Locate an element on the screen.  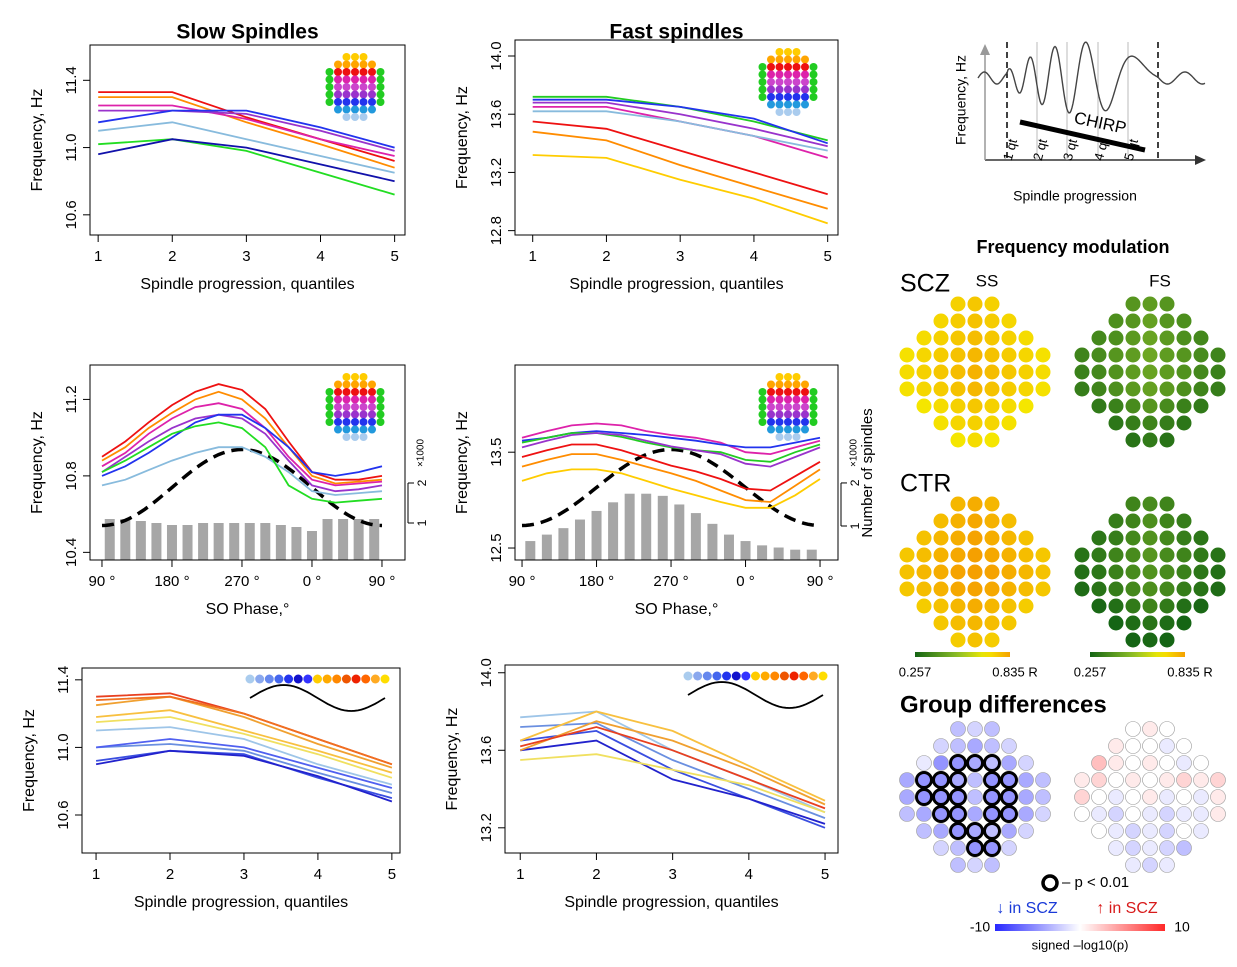
x-tick-label: 5 is located at coordinates (392, 874).